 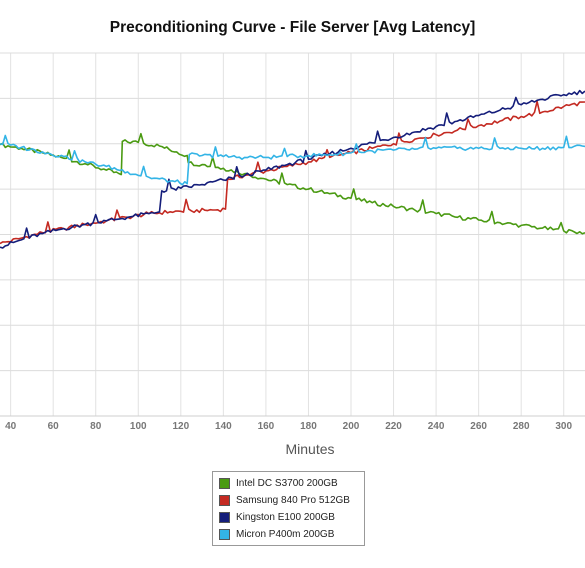 I want to click on x-tick-label: 220, so click(x=393, y=426).